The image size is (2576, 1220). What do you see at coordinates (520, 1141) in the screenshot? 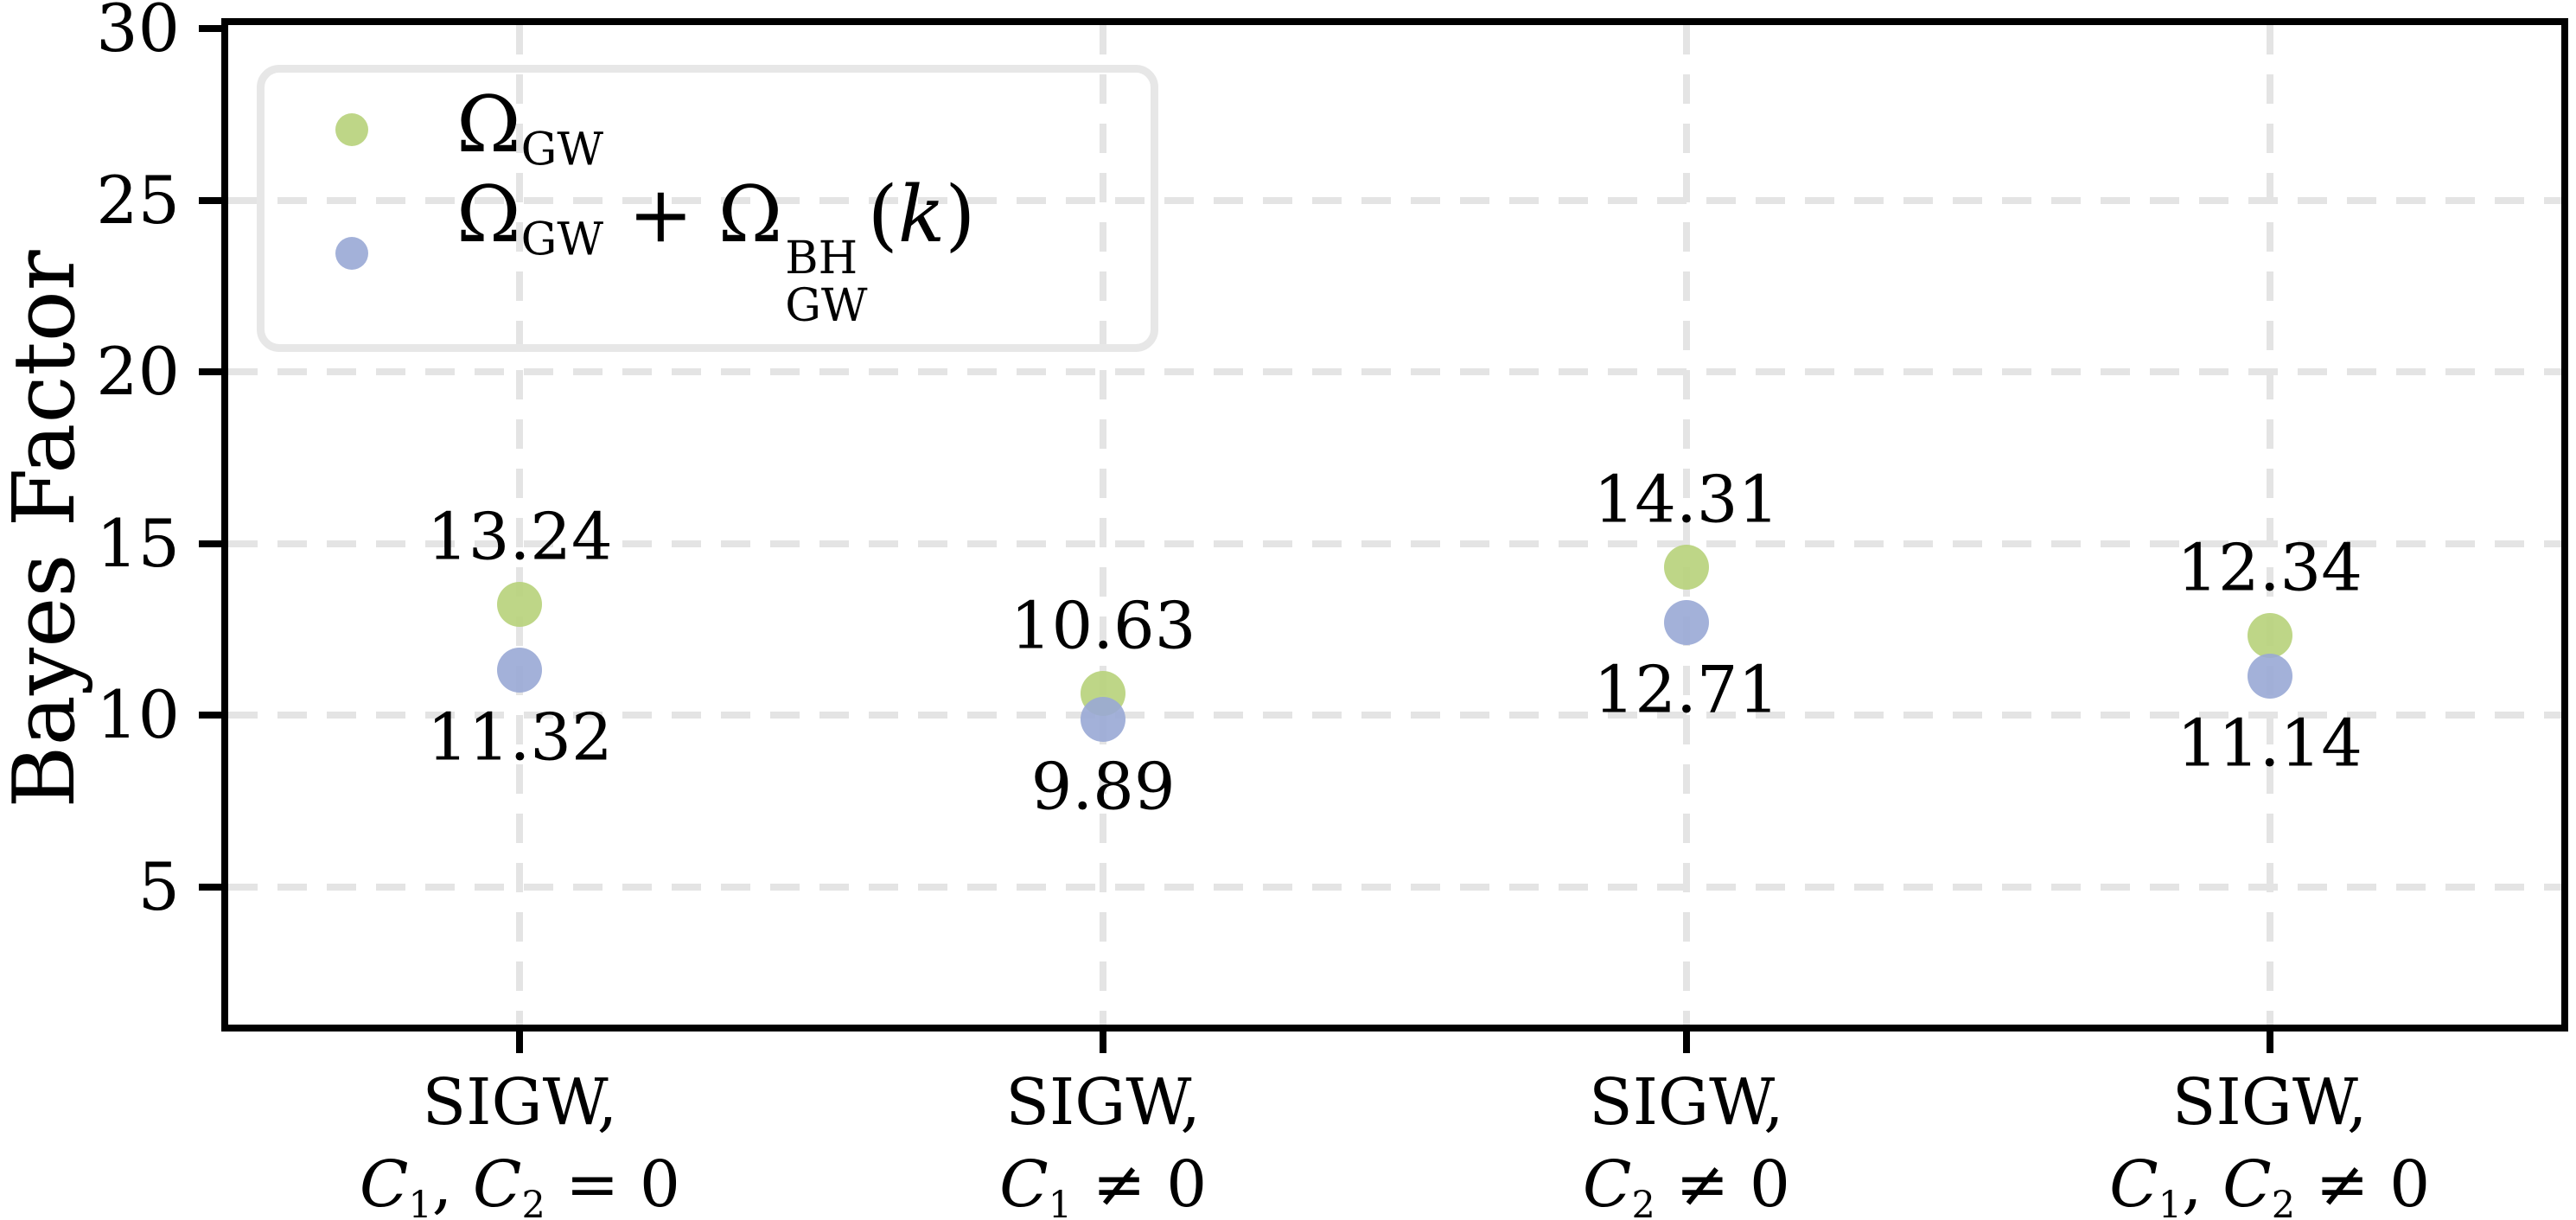
I see `x-category-label: SIGW, C1, C2 = 0` at bounding box center [520, 1141].